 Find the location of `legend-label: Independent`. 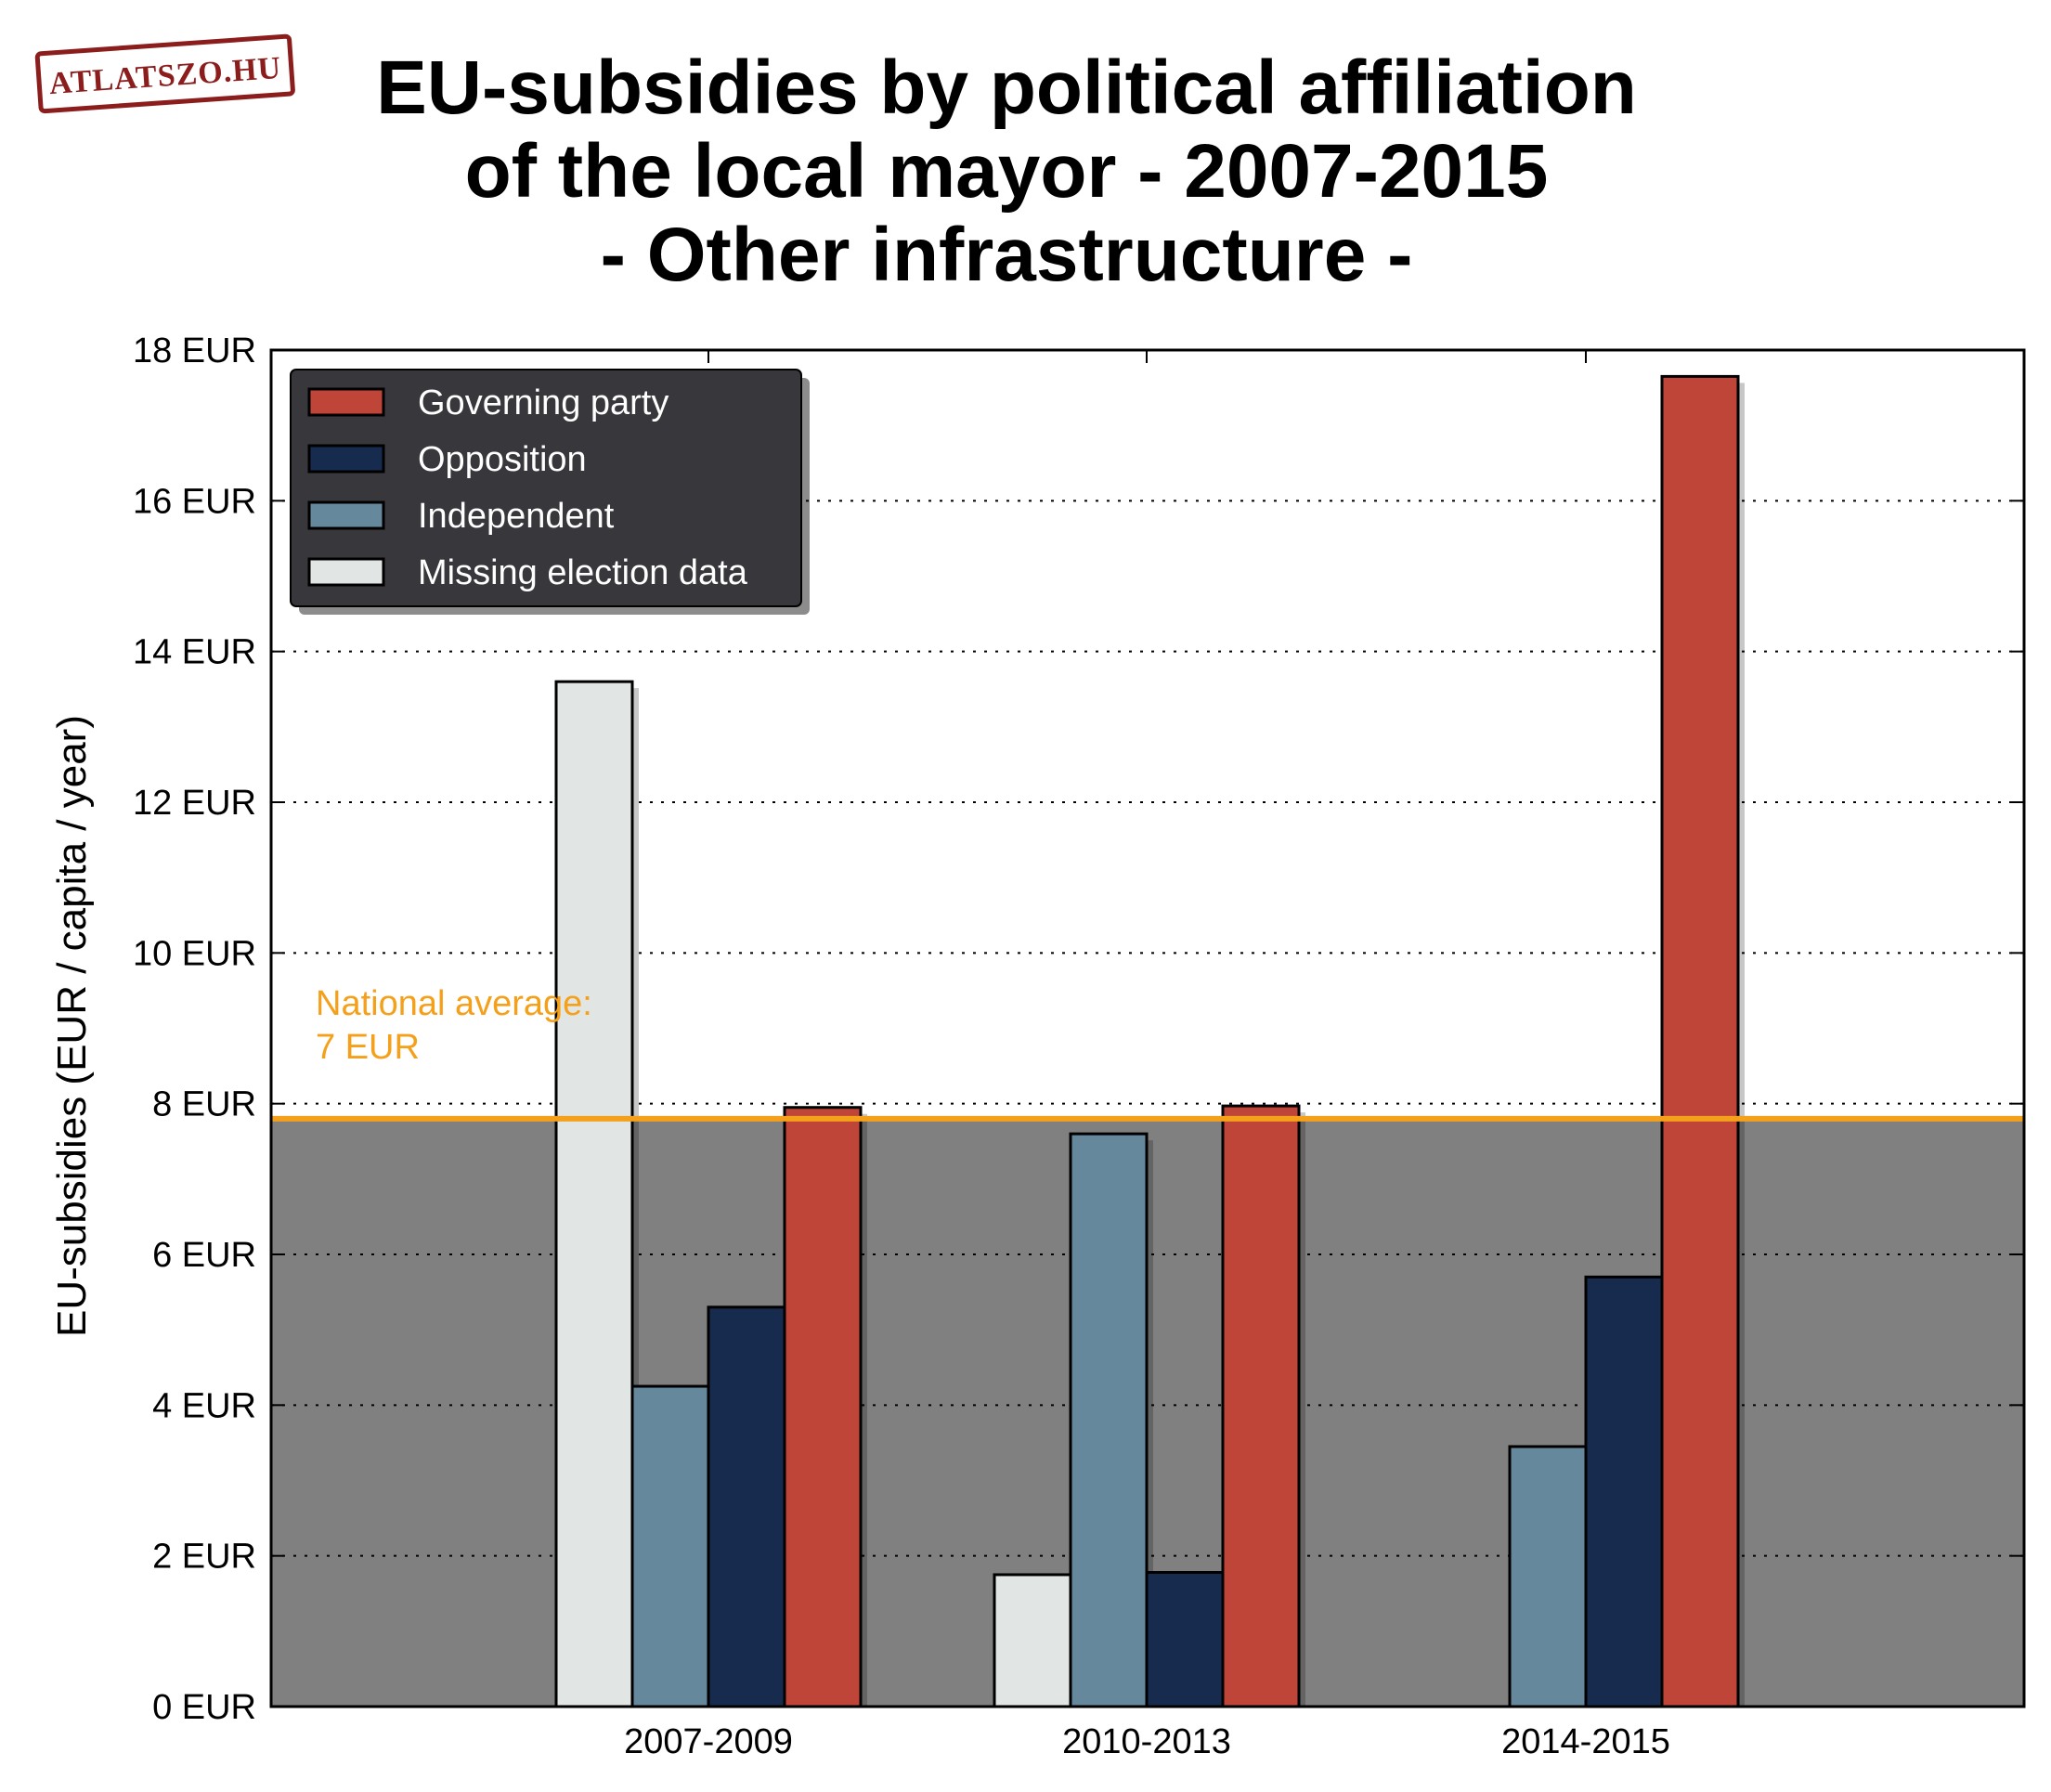

legend-label: Independent is located at coordinates (516, 516).